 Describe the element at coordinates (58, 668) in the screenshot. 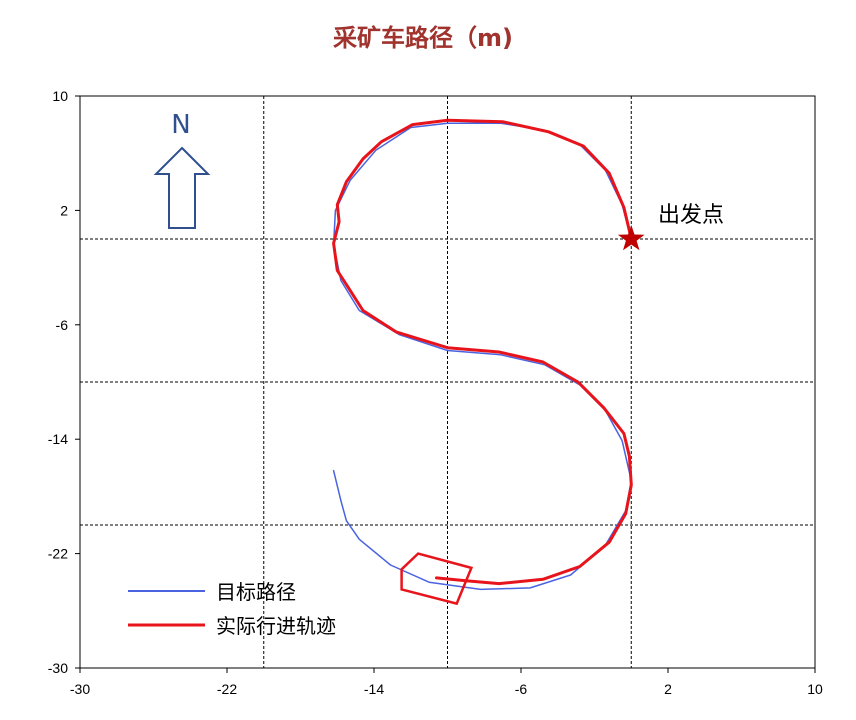

I see `y-tick-label: -30` at that location.